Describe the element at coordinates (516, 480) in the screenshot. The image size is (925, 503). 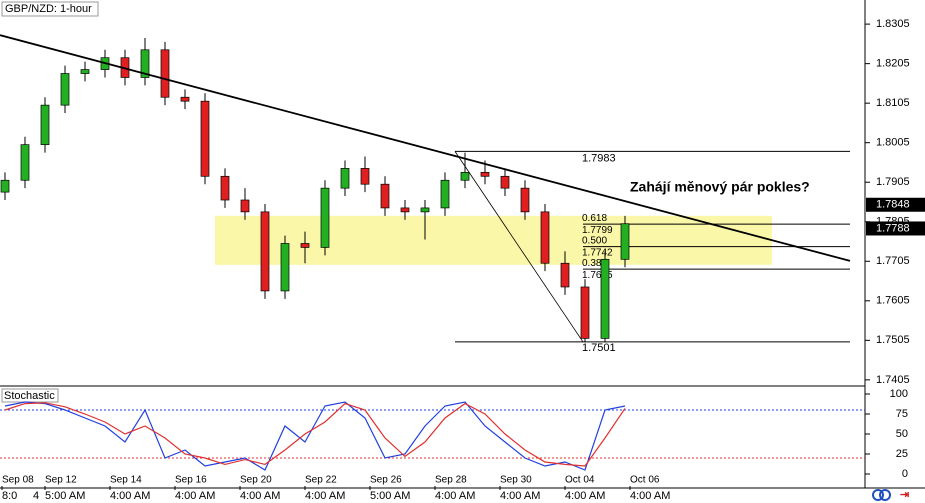
I see `date-label: Sep 30` at that location.